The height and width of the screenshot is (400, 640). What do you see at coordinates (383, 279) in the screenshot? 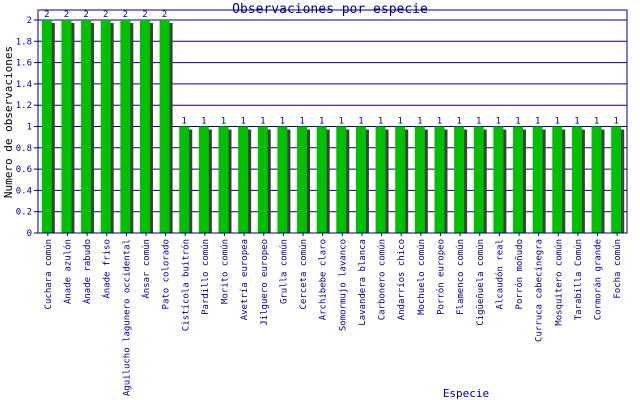
I see `x-tick-label: Carbonero común` at bounding box center [383, 279].